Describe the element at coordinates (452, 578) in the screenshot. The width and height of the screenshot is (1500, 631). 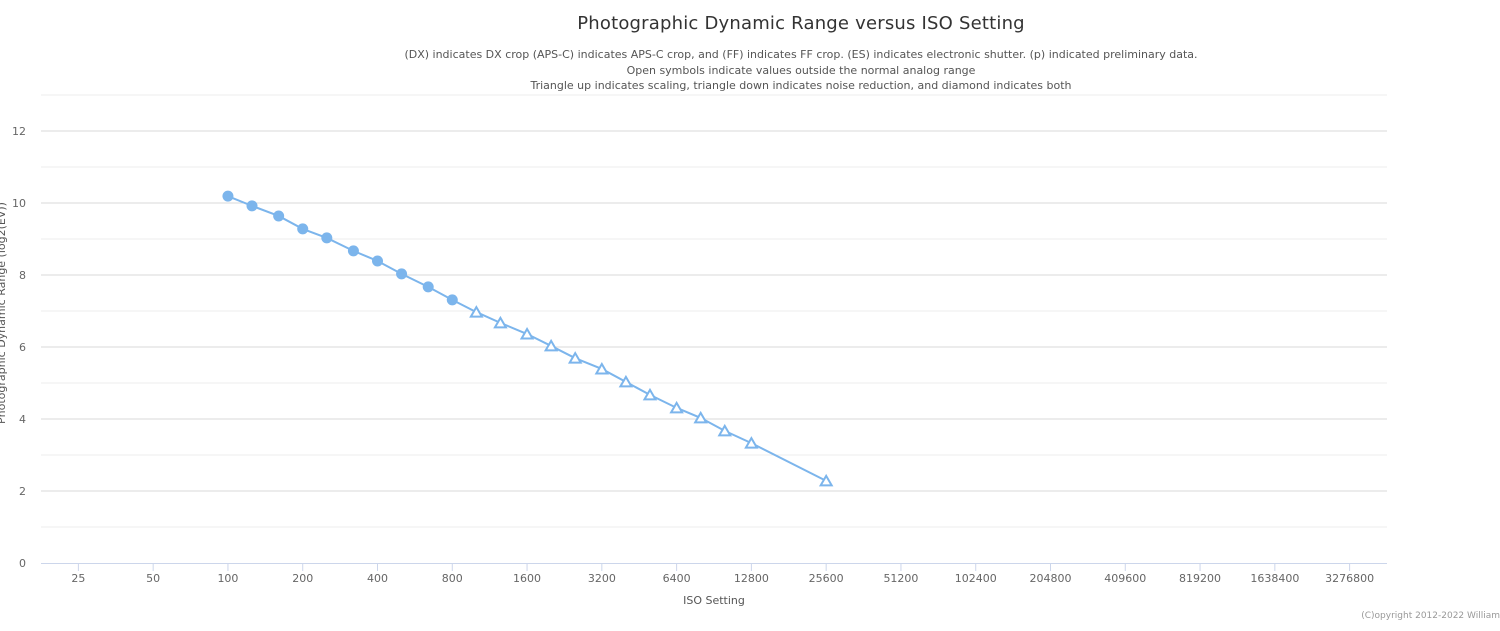
I see `x-tick-label: 800` at that location.